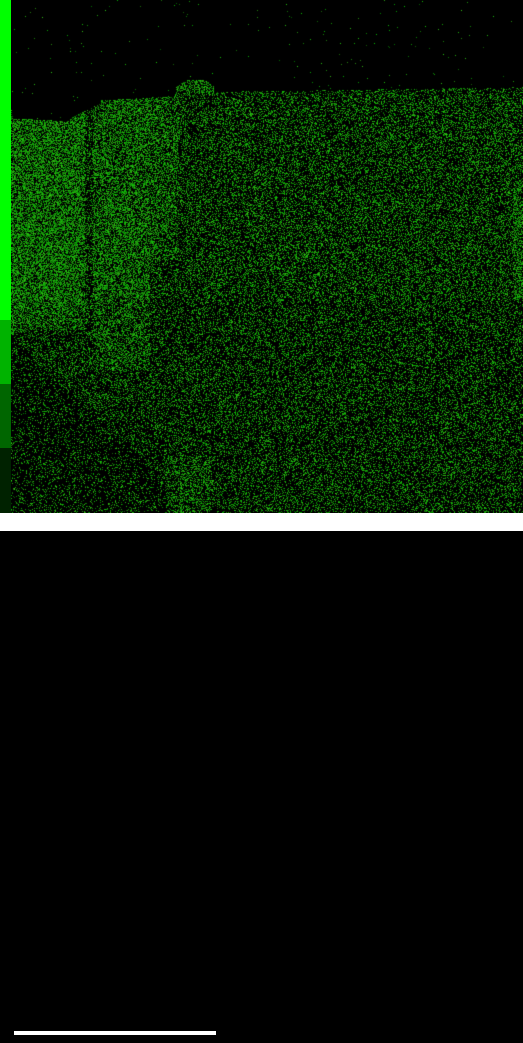 This screenshot has width=523, height=1043. Describe the element at coordinates (5, 480) in the screenshot. I see `colorbar-segment-min` at that location.